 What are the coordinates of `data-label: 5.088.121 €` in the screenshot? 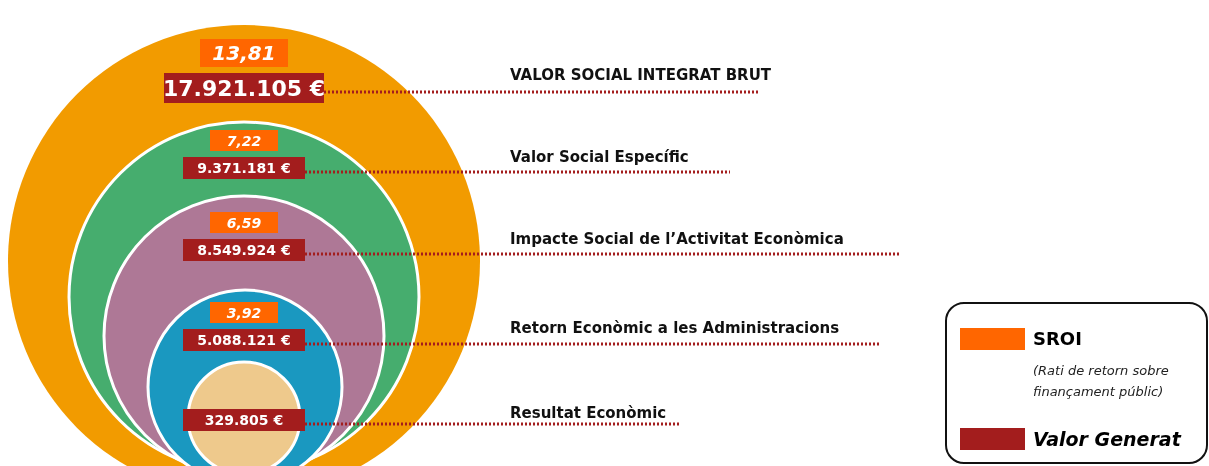 It's located at (244, 340).